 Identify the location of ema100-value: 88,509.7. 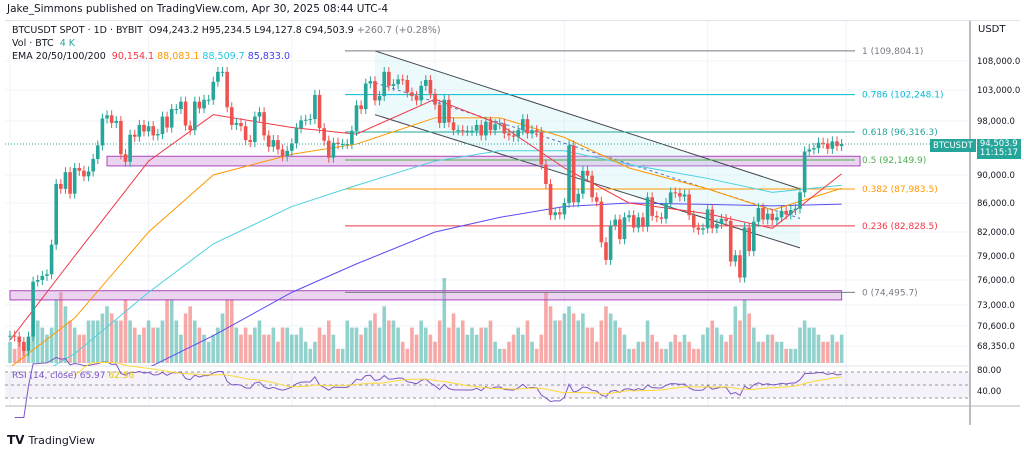
(223, 56).